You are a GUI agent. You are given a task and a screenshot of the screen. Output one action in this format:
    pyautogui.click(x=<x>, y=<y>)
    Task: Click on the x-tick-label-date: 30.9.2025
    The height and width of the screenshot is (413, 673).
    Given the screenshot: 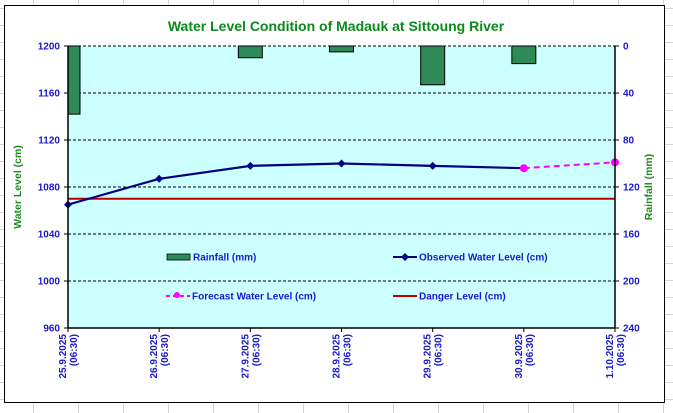 What is the action you would take?
    pyautogui.click(x=519, y=356)
    